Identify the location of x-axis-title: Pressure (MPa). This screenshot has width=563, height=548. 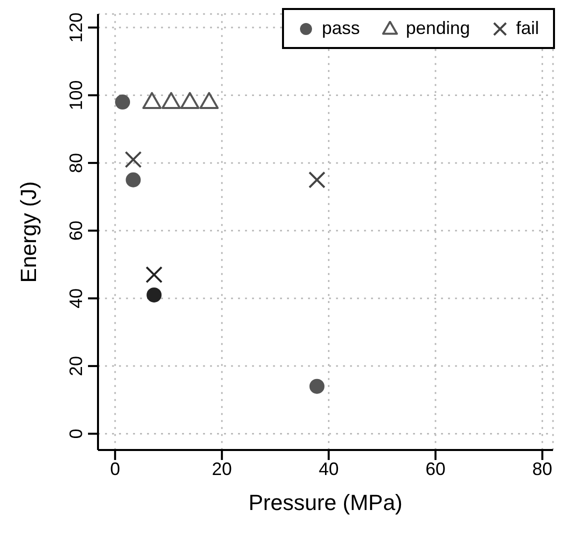
(325, 502).